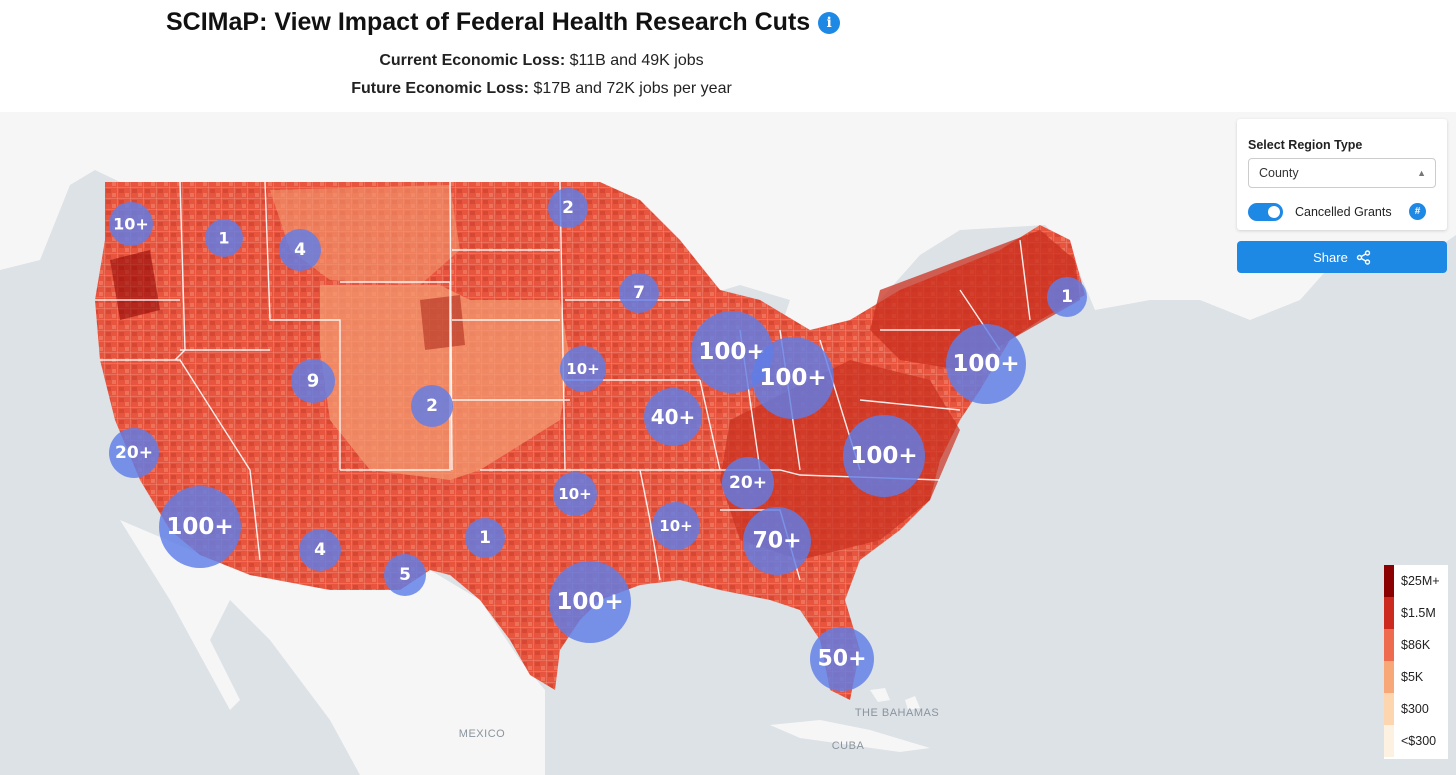 This screenshot has height=775, width=1456. I want to click on northeast-darker-region, so click(975, 300).